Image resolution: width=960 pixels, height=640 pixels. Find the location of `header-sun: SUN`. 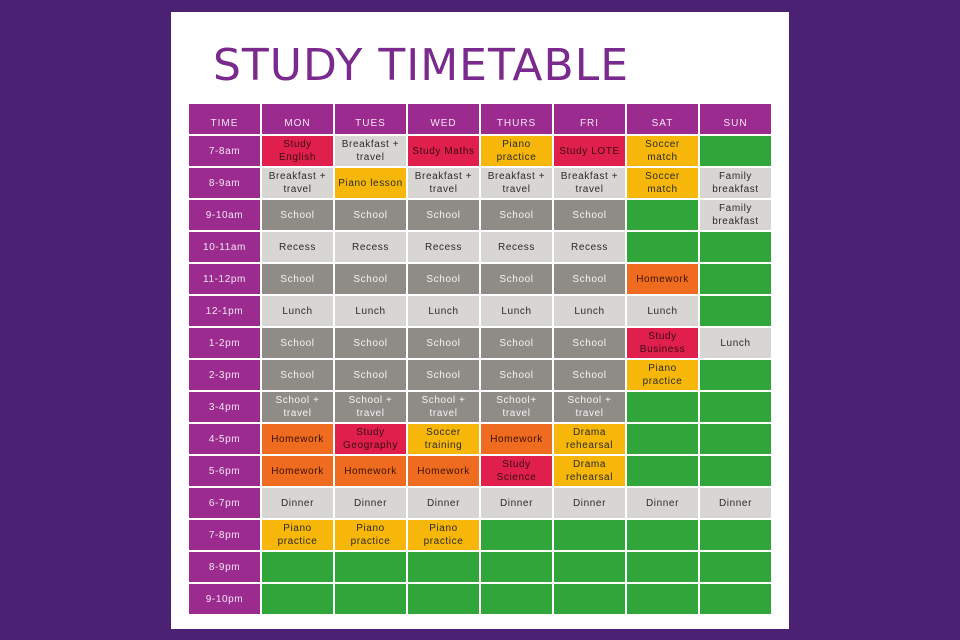

header-sun: SUN is located at coordinates (735, 119).